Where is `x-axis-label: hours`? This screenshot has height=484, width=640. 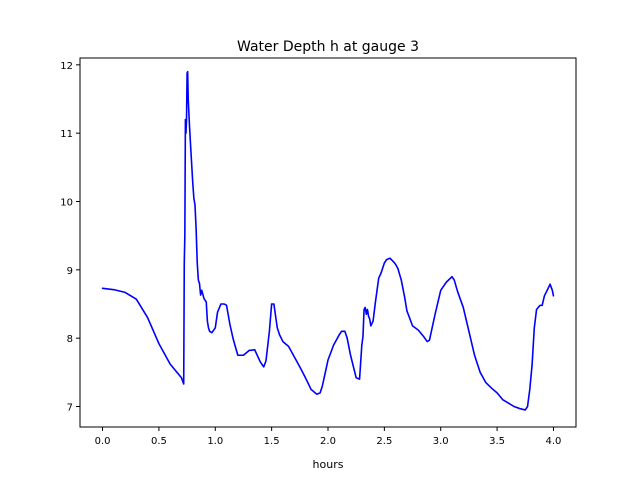 x-axis-label: hours is located at coordinates (328, 464).